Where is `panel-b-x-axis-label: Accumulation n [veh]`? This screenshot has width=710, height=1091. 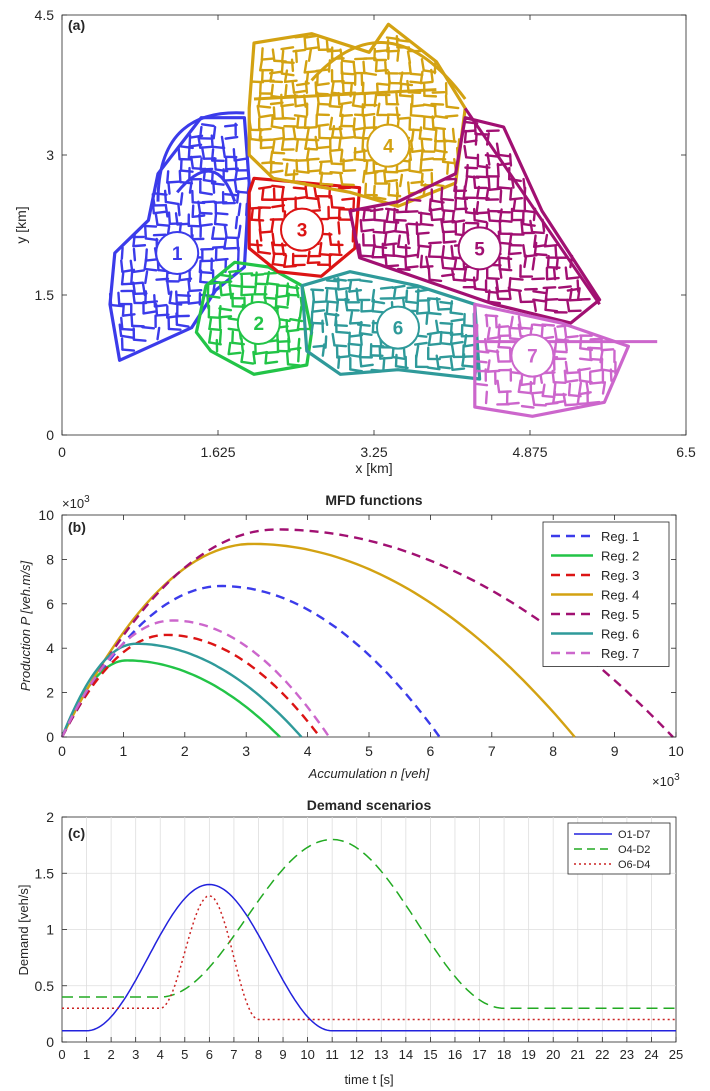 panel-b-x-axis-label: Accumulation n [veh] is located at coordinates (369, 773).